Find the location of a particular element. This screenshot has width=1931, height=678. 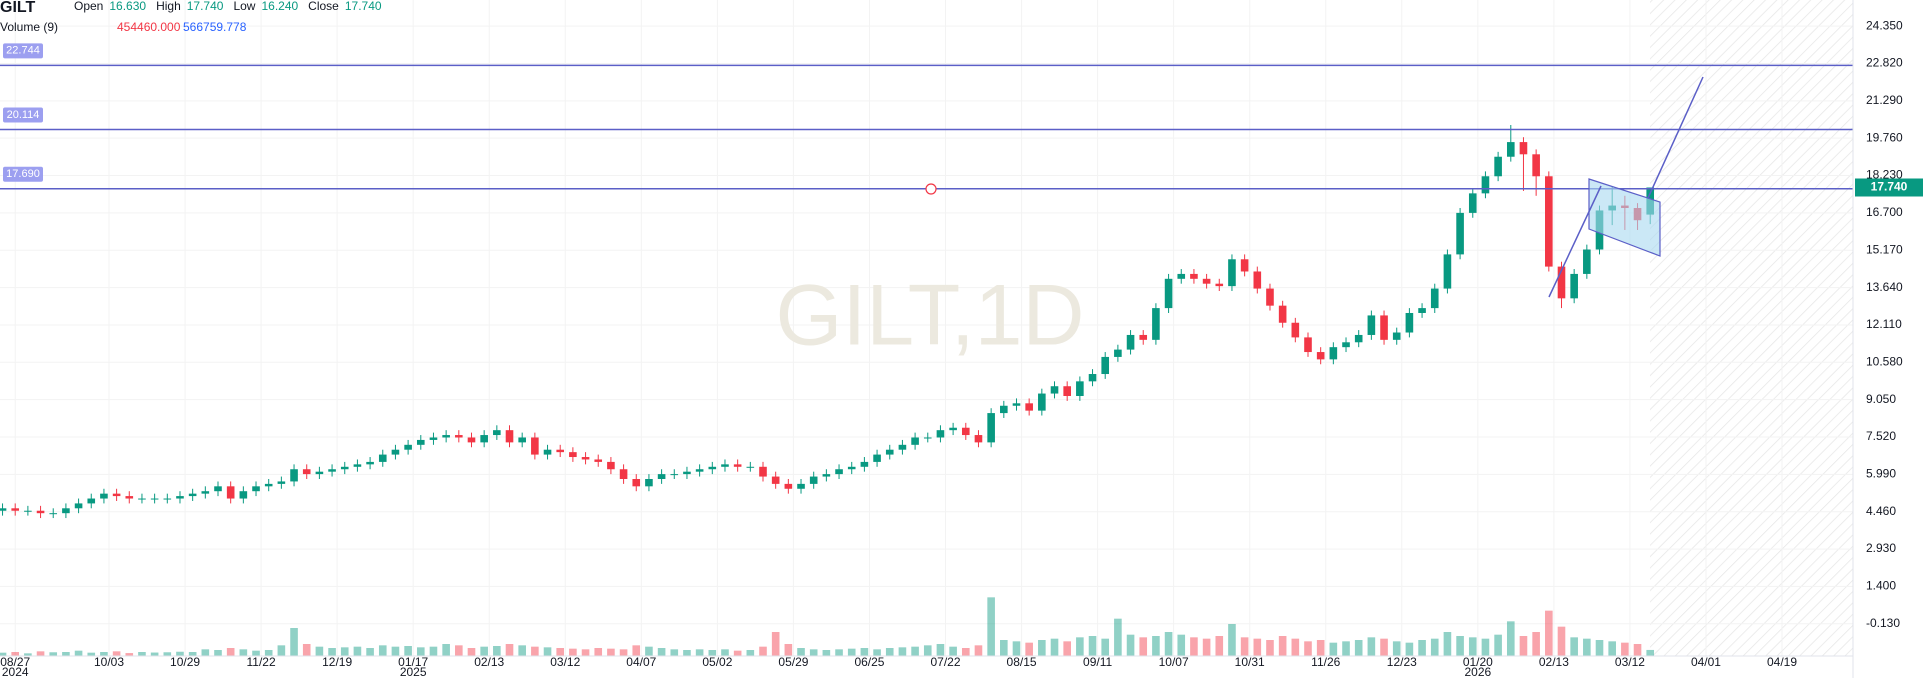

projection-line is located at coordinates (1675, 137).